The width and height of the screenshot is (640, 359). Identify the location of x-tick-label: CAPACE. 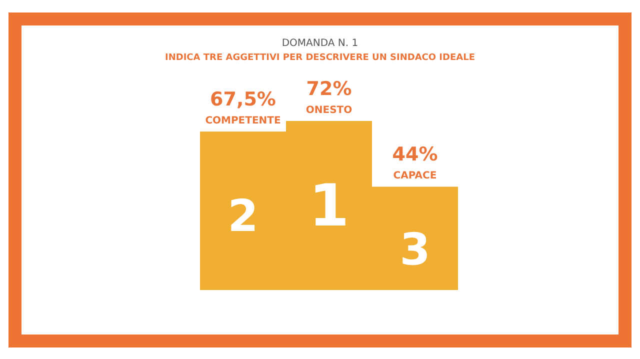
(415, 176).